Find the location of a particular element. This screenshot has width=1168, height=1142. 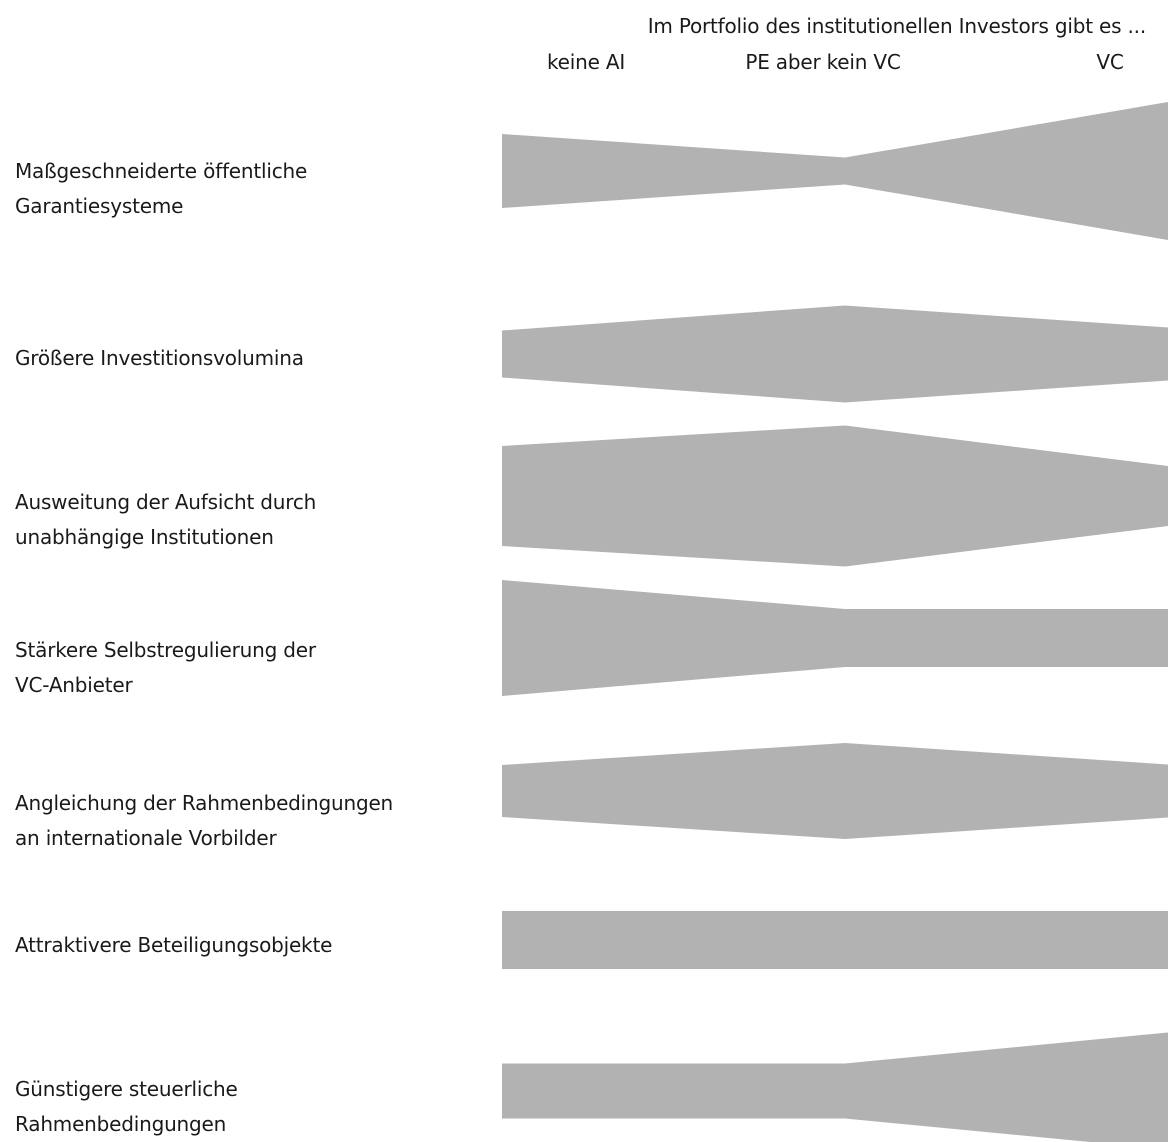

band-steuerliche-rahmenbedingungen is located at coordinates (835, 1087).